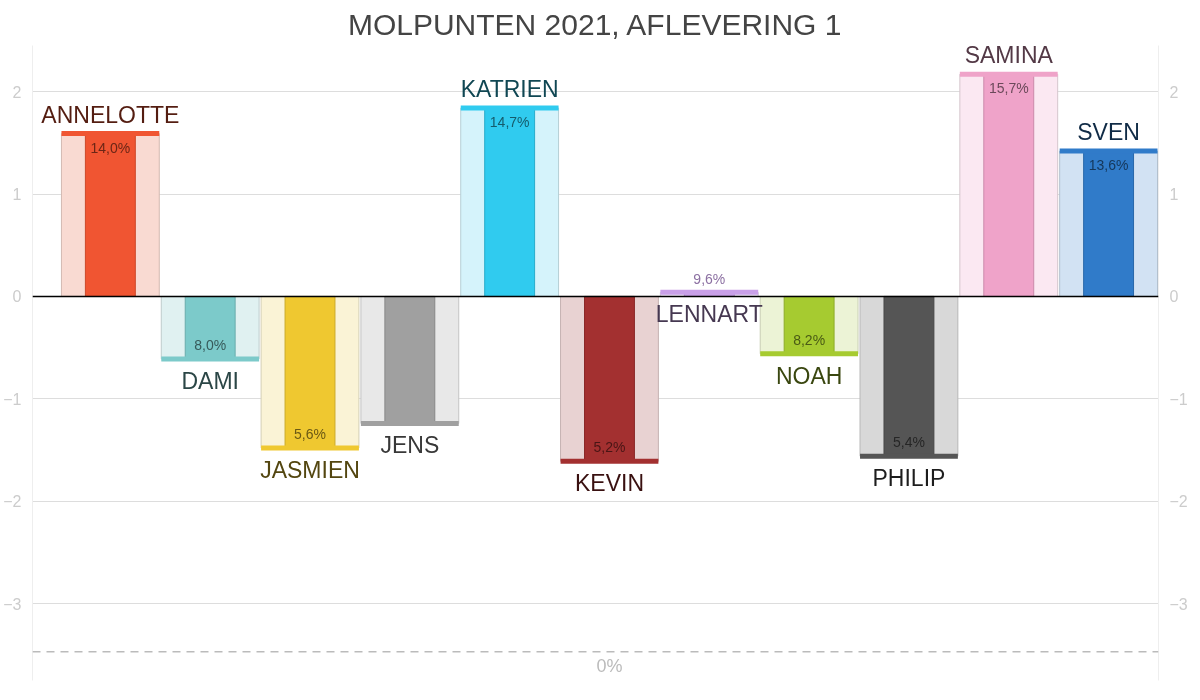  Describe the element at coordinates (210, 344) in the screenshot. I see `annotation: 8,0%` at that location.